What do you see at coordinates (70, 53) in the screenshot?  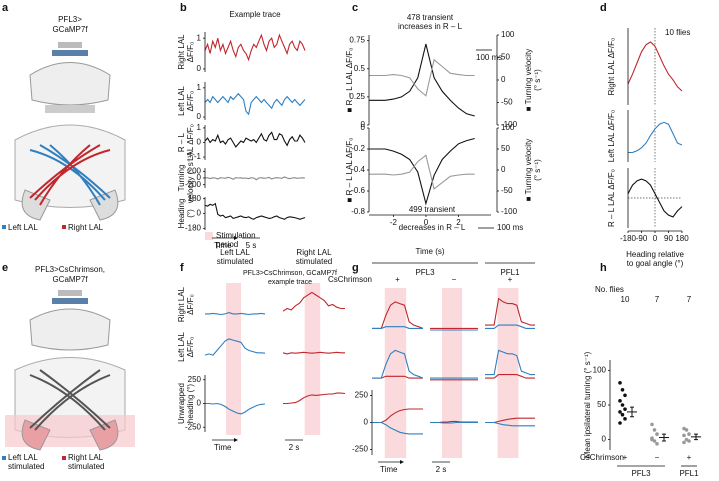 I see `stage` at bounding box center [70, 53].